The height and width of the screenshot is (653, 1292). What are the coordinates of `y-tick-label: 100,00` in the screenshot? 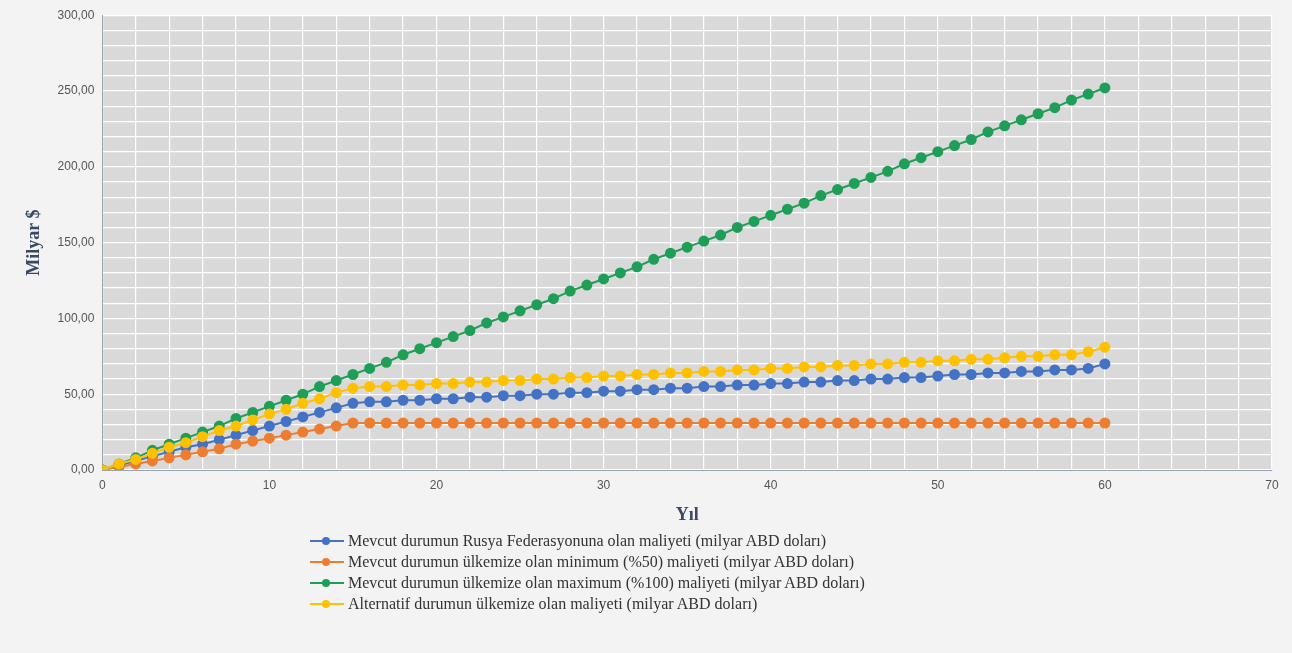 It's located at (76, 317).